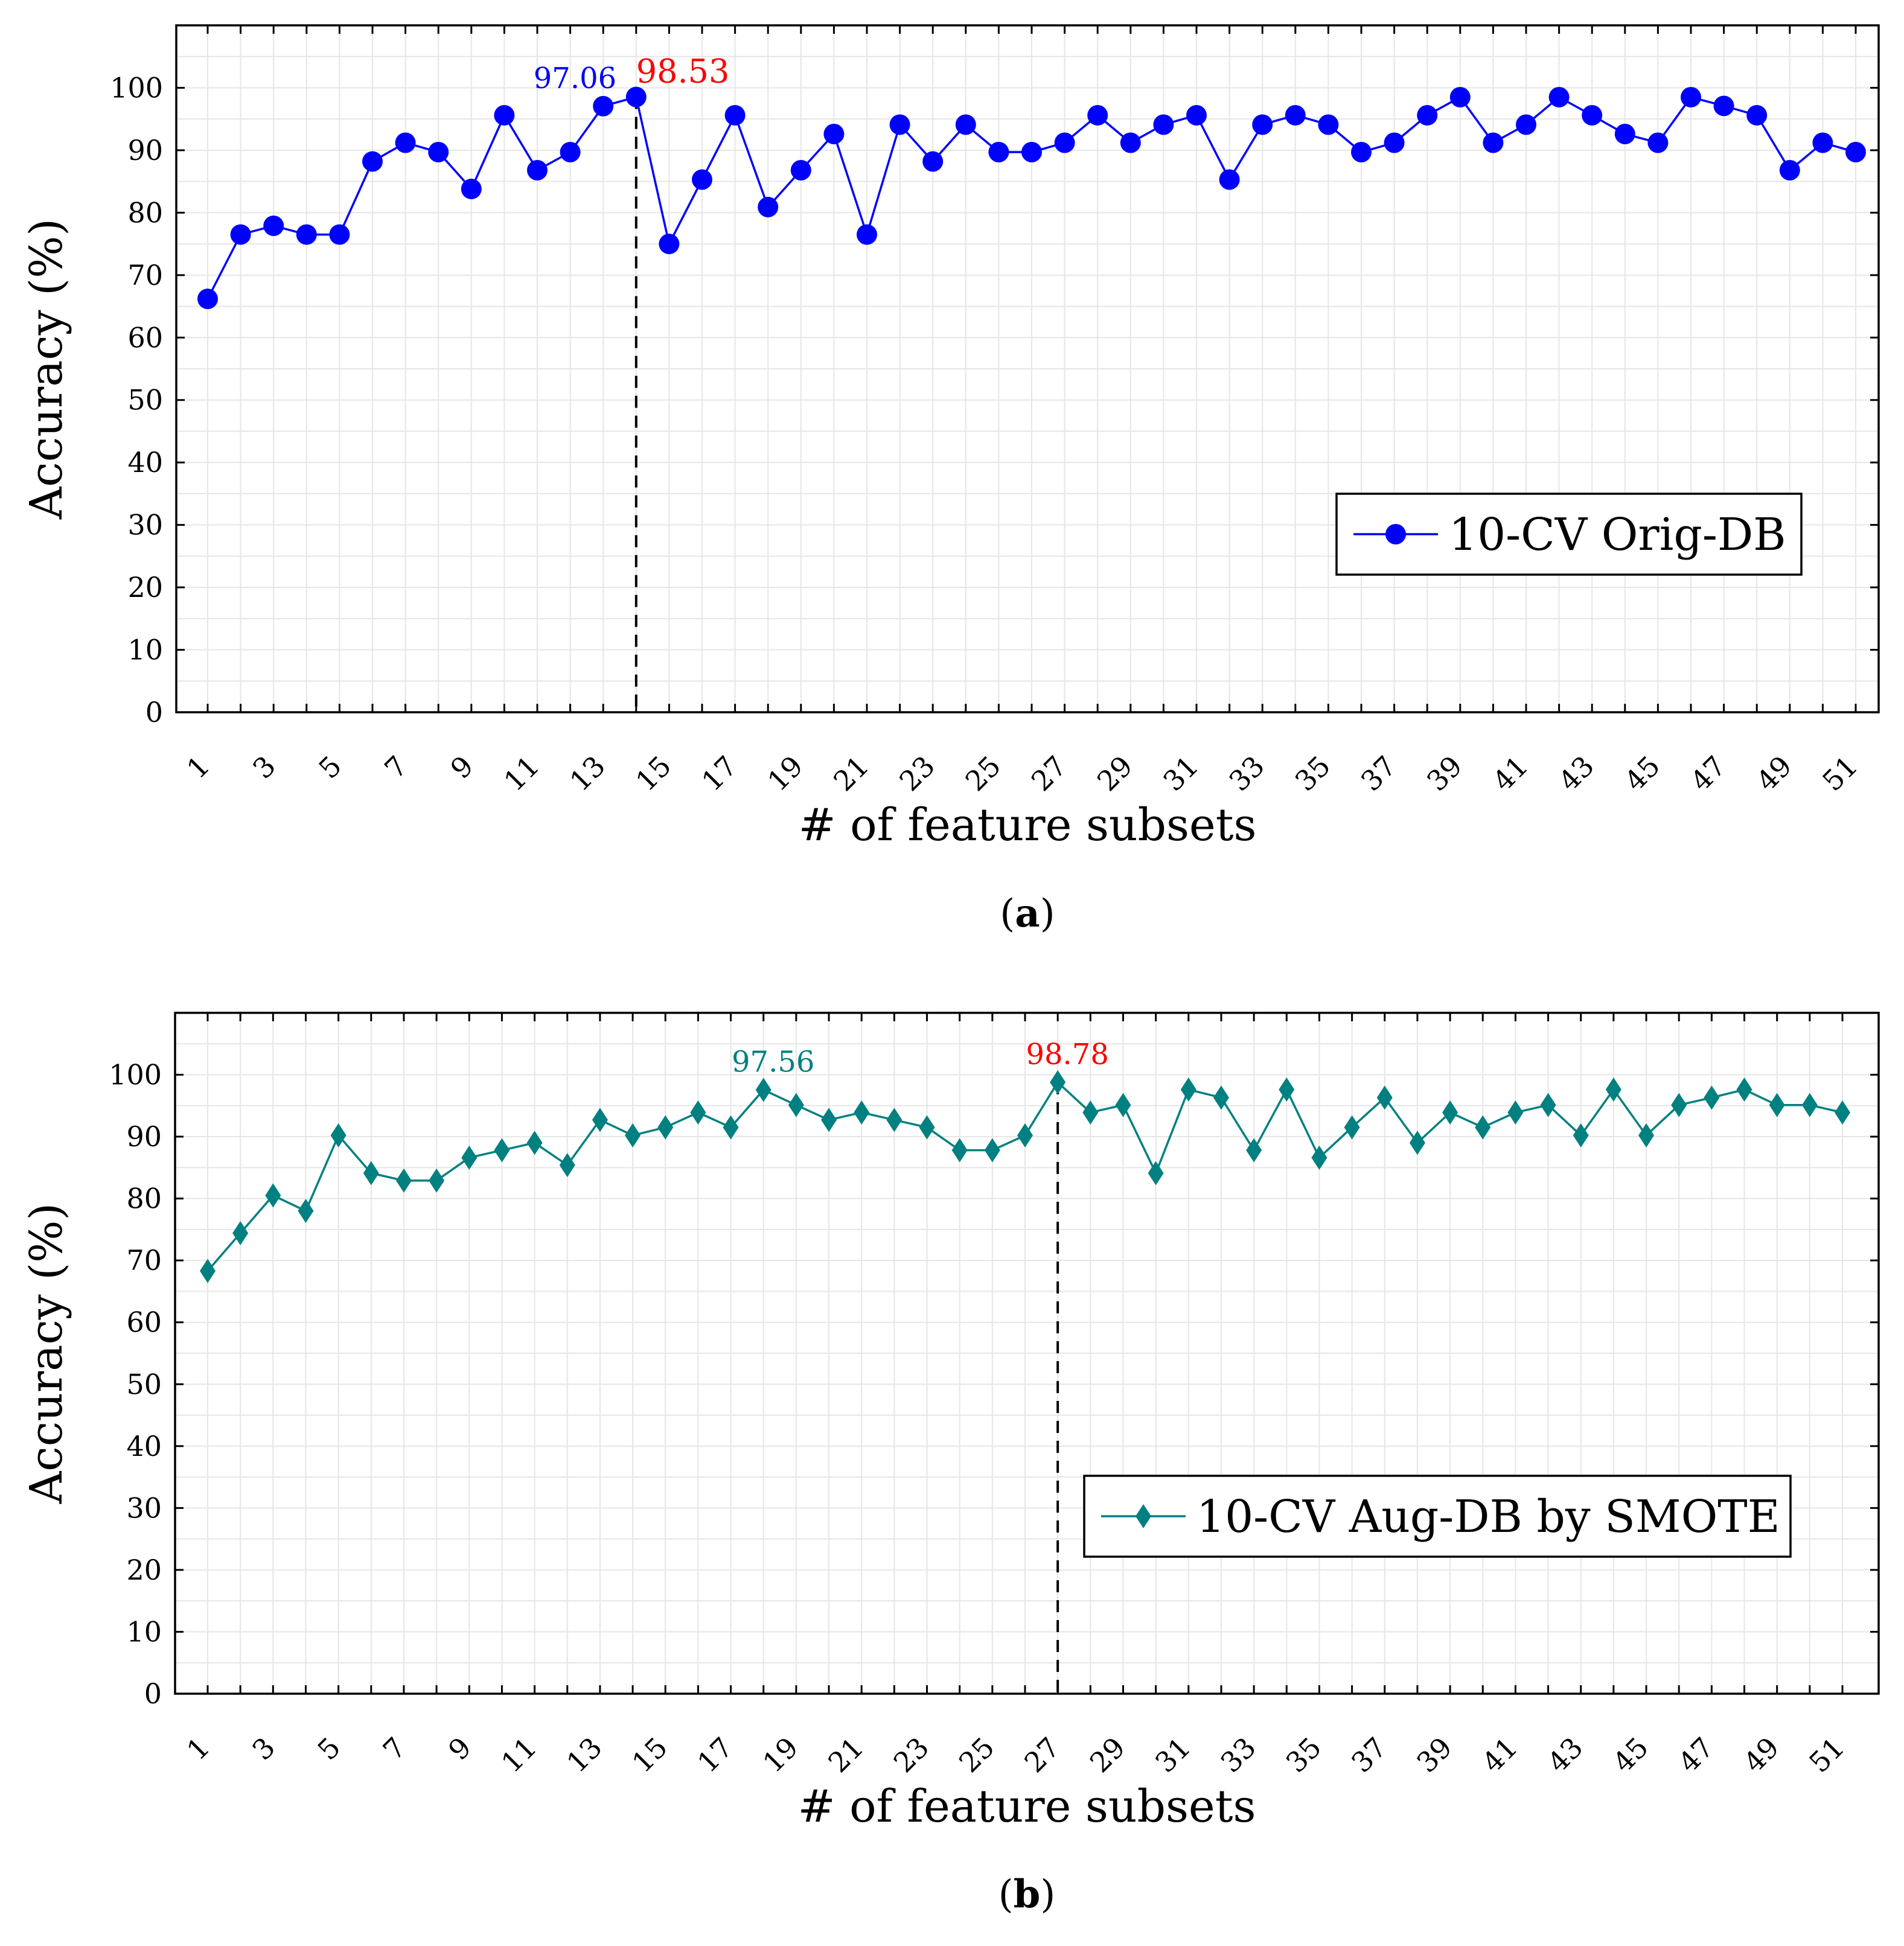 This screenshot has width=1904, height=1946. Describe the element at coordinates (1618, 535) in the screenshot. I see `legend-label: 10-CV Orig-DB` at that location.